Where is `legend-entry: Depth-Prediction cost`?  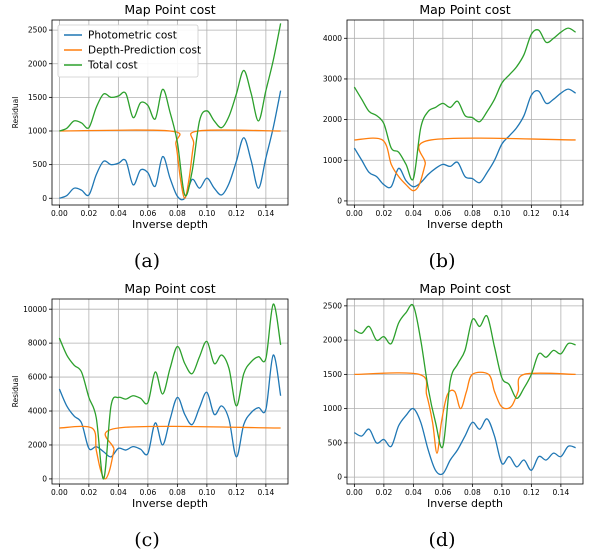
legend-entry: Depth-Prediction cost is located at coordinates (144, 51).